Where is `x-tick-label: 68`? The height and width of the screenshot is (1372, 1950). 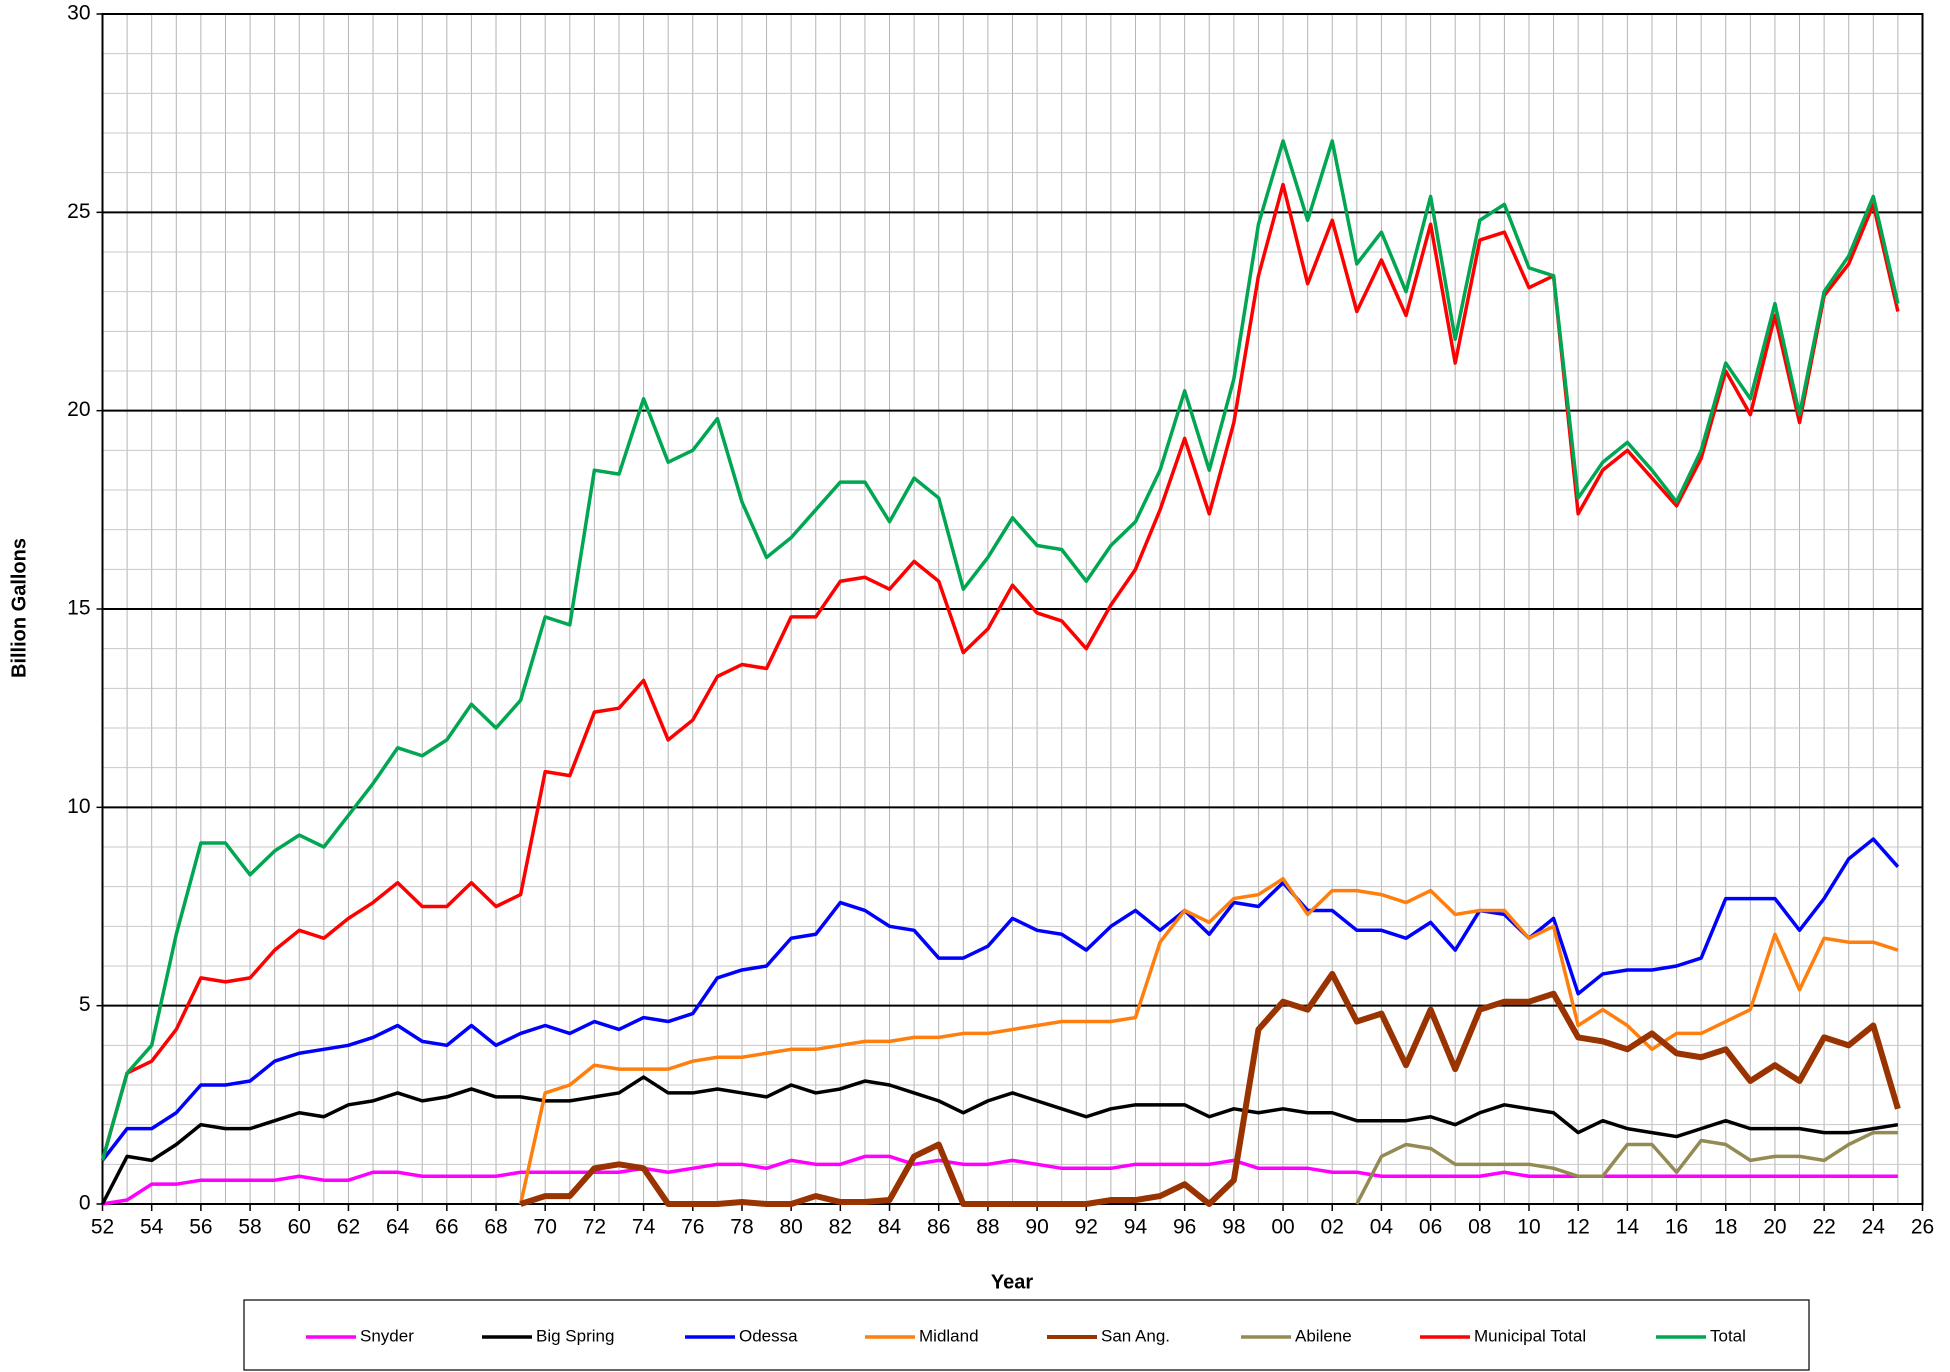 x-tick-label: 68 is located at coordinates (495, 1227).